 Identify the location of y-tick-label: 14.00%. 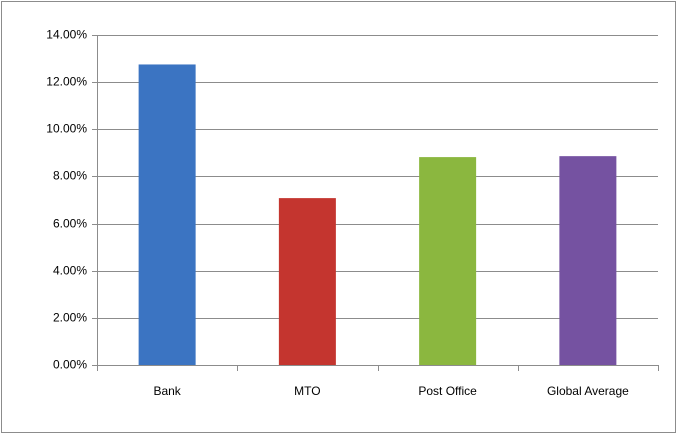
(66, 35).